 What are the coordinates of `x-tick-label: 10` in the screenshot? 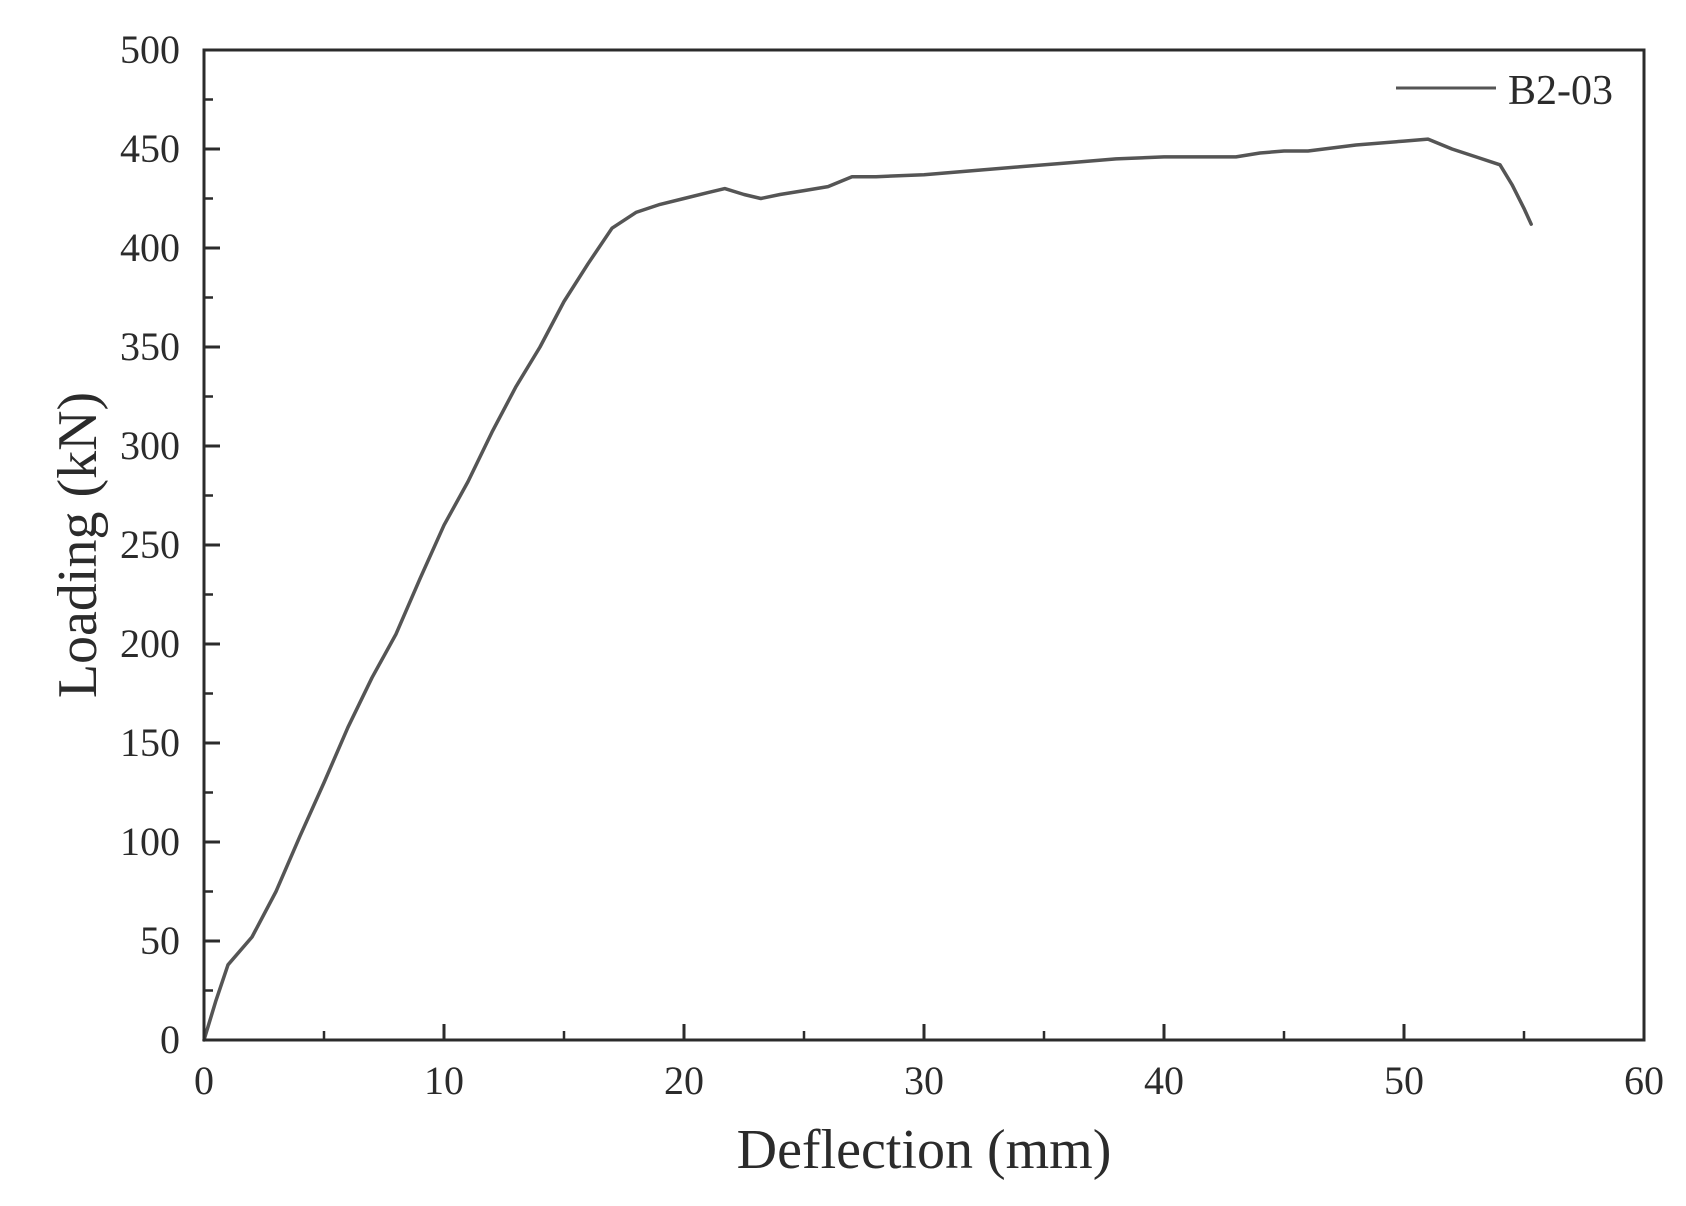 It's located at (444, 1080).